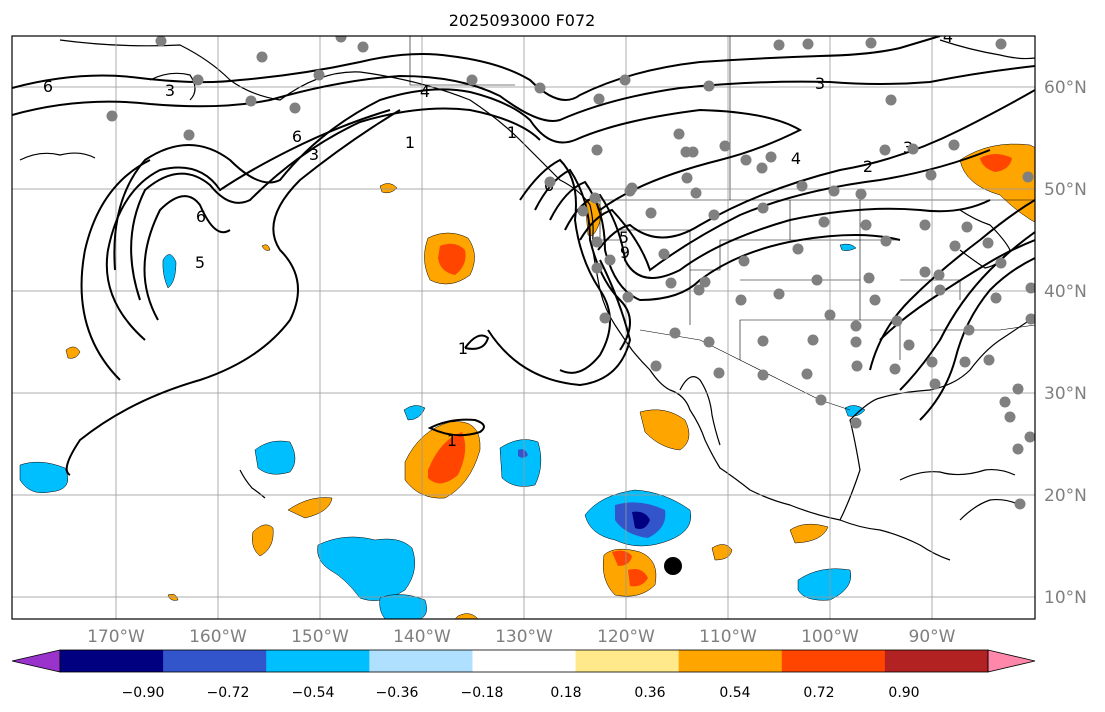 The width and height of the screenshot is (1105, 712). I want to click on contour-label: 3, so click(170, 90).